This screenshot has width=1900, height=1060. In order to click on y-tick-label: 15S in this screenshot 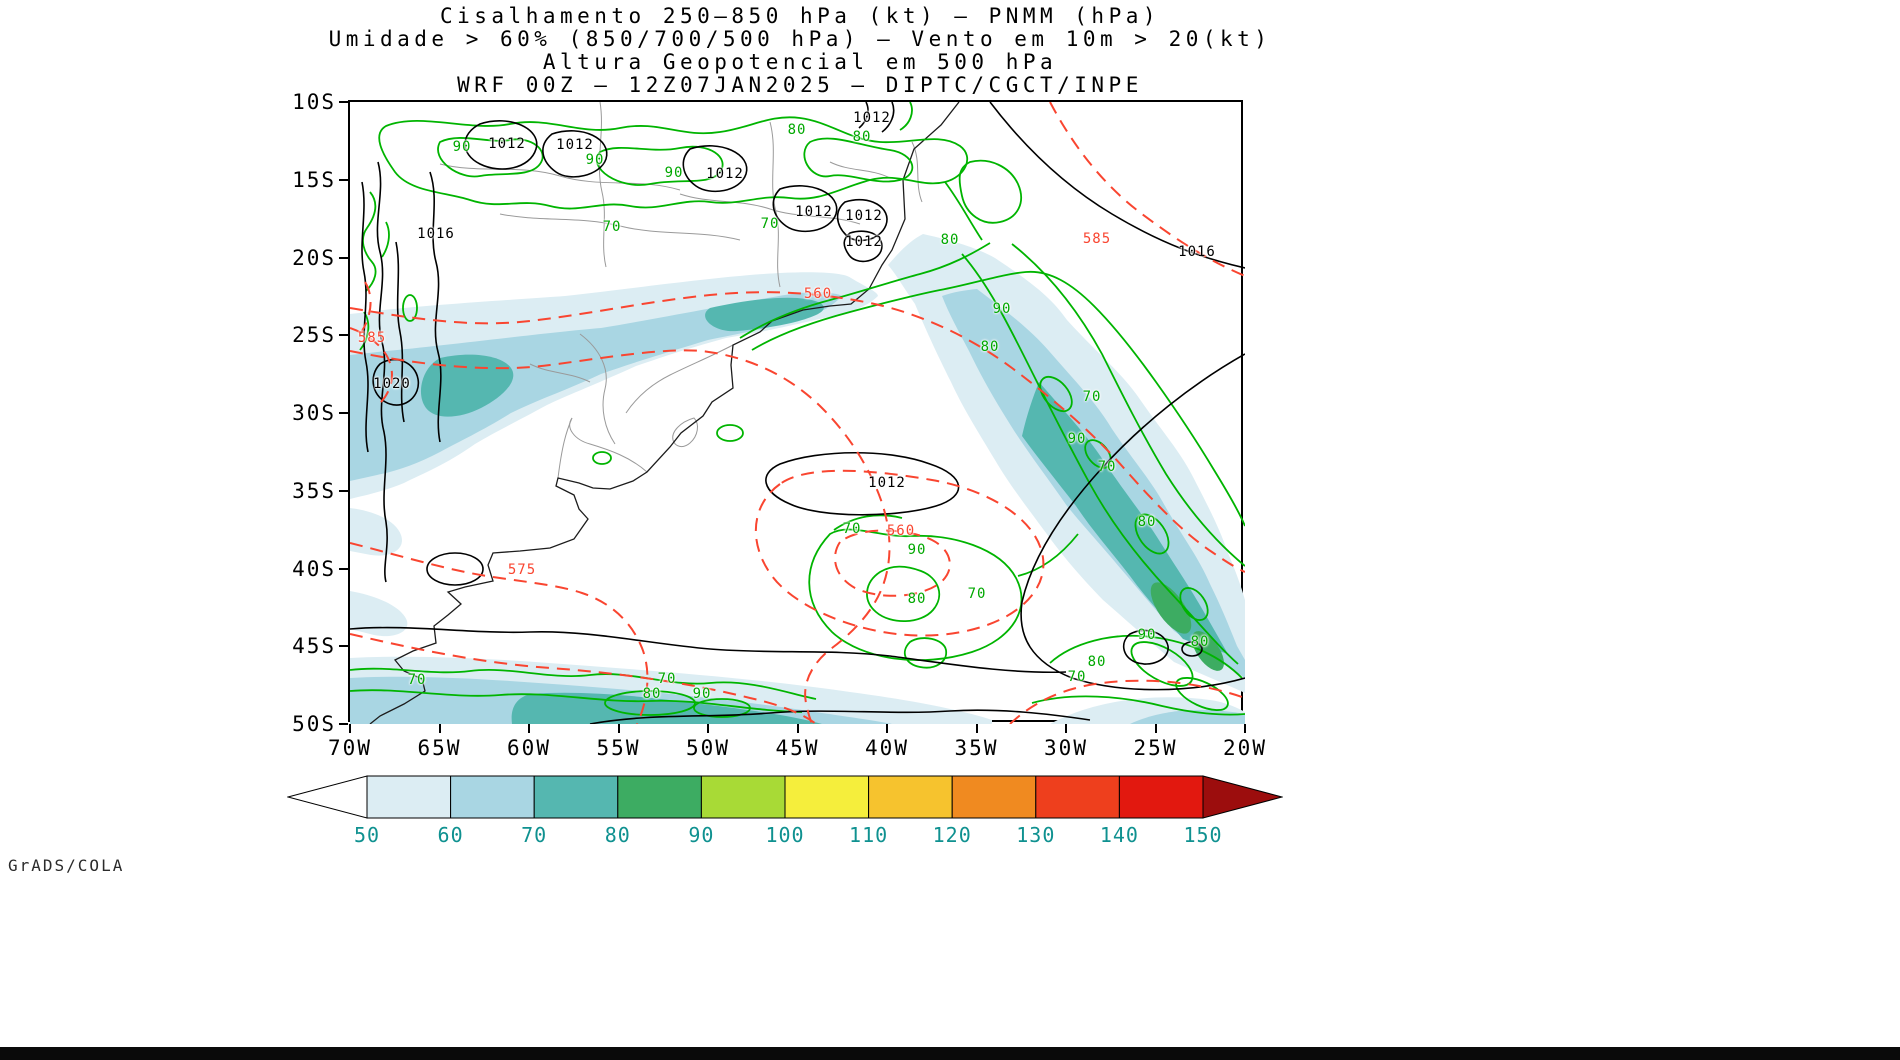, I will do `click(314, 179)`.